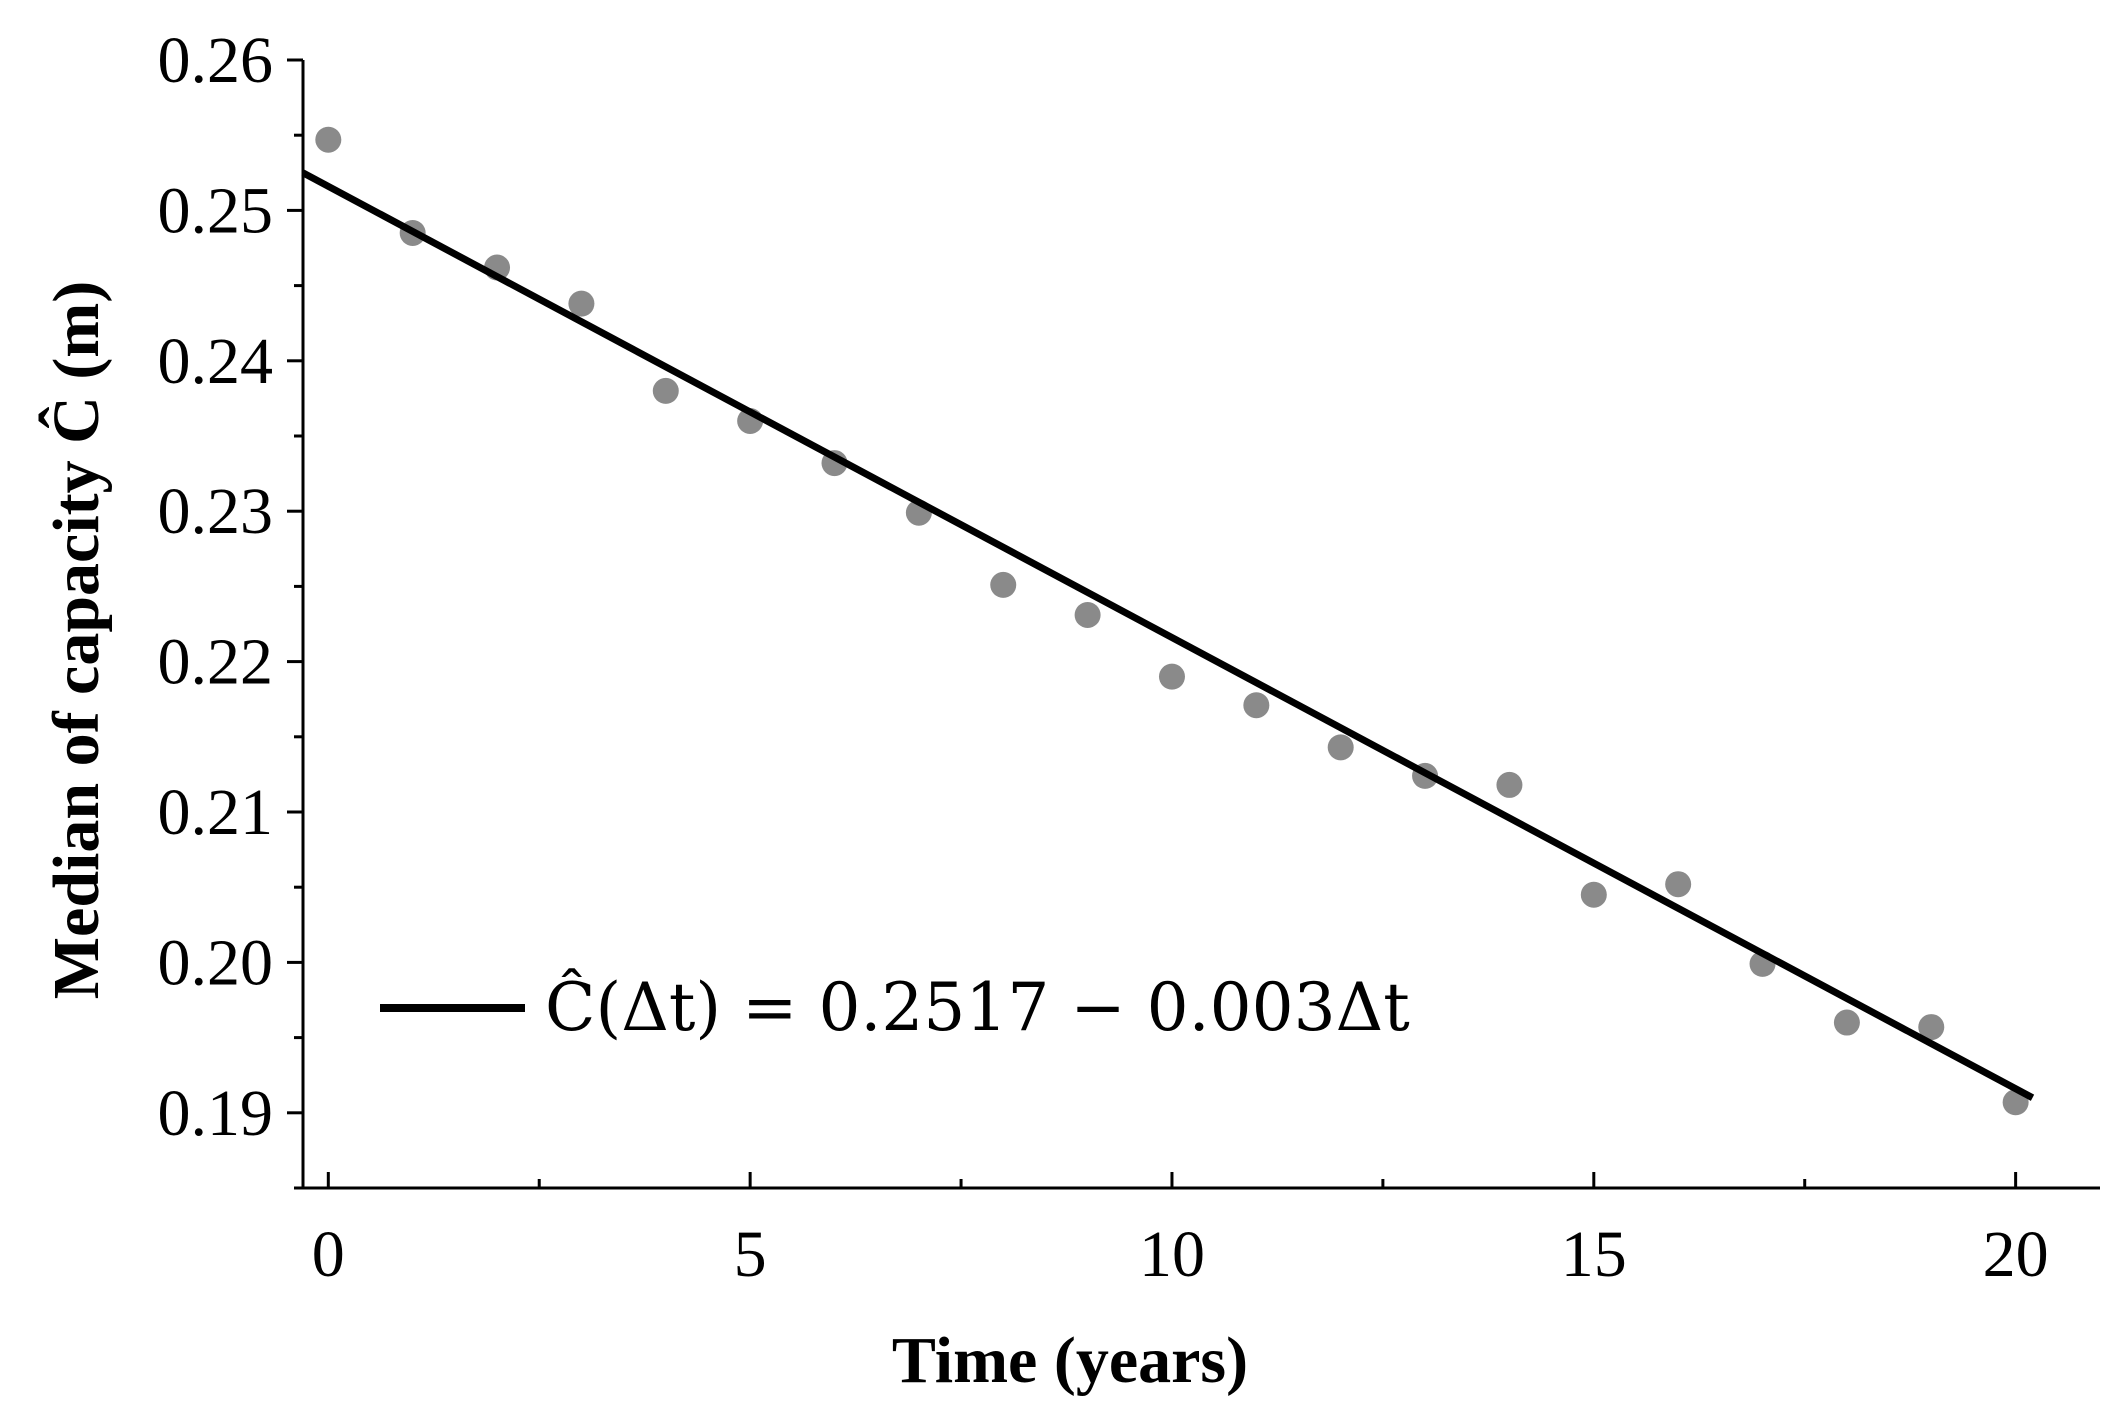 This screenshot has height=1410, width=2115. What do you see at coordinates (216, 662) in the screenshot?
I see `y-tick-label: 0.22` at bounding box center [216, 662].